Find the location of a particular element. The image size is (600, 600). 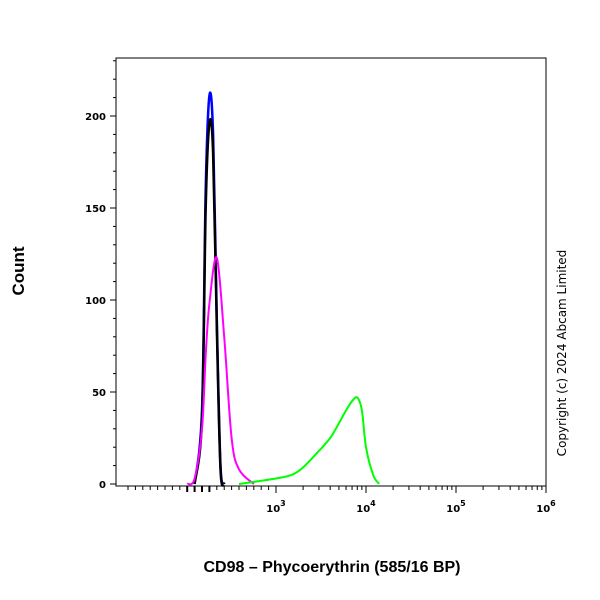

y-tick-label: 200 is located at coordinates (95, 117).